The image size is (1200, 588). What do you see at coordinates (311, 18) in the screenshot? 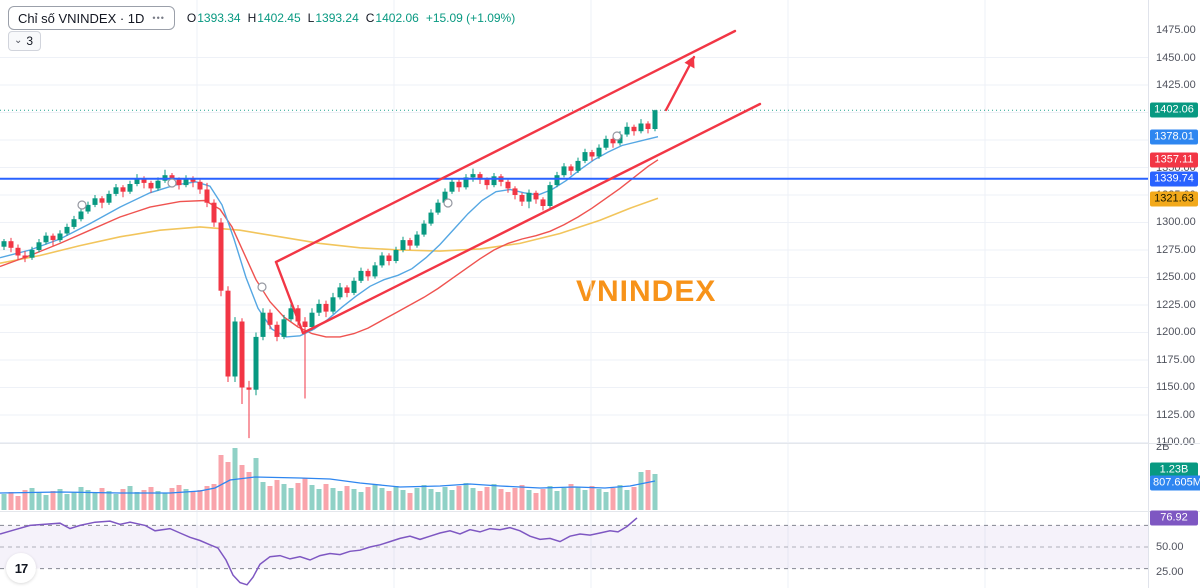
I see `low-label: L` at bounding box center [311, 18].